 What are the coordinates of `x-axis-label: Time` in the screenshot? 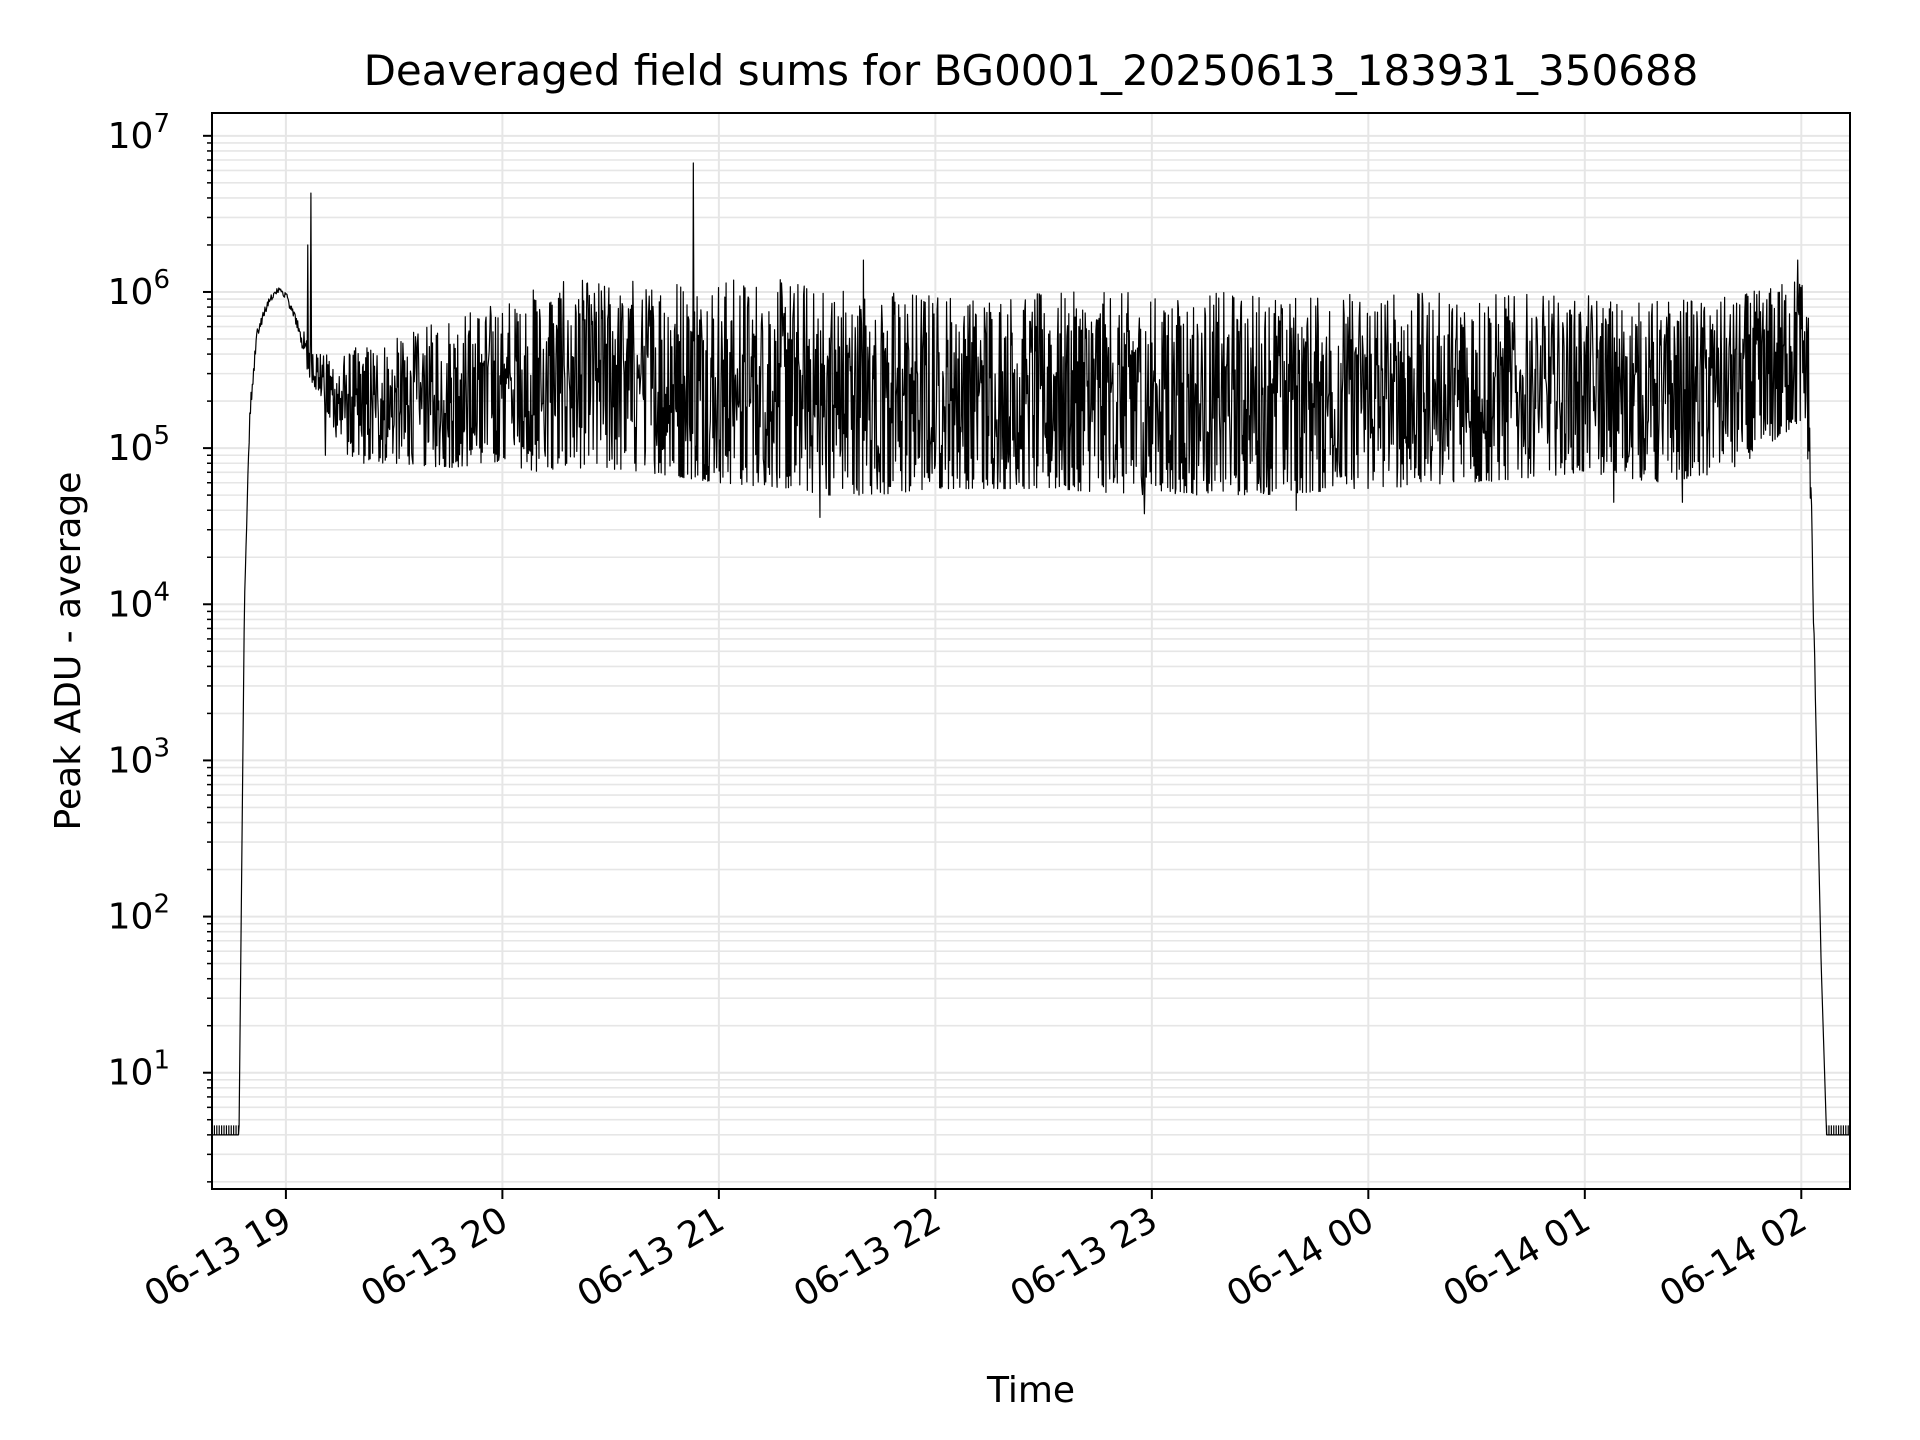 It's located at (1030, 1390).